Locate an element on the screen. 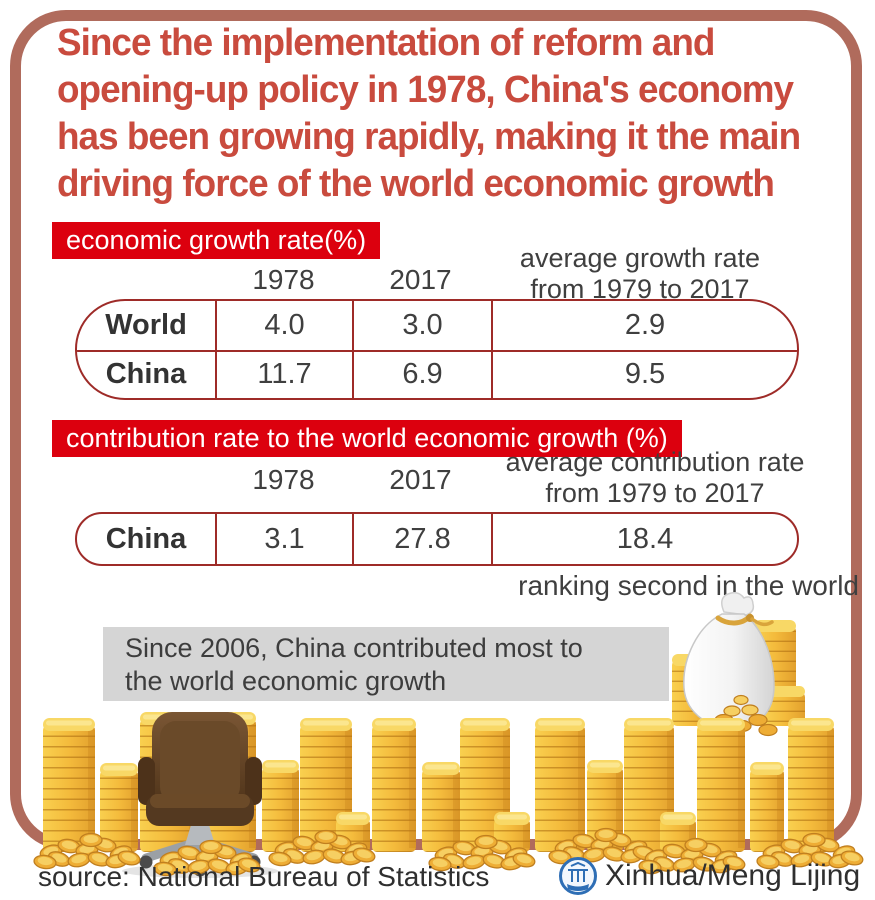 The width and height of the screenshot is (875, 900). table-cell: 4.0 is located at coordinates (283, 325).